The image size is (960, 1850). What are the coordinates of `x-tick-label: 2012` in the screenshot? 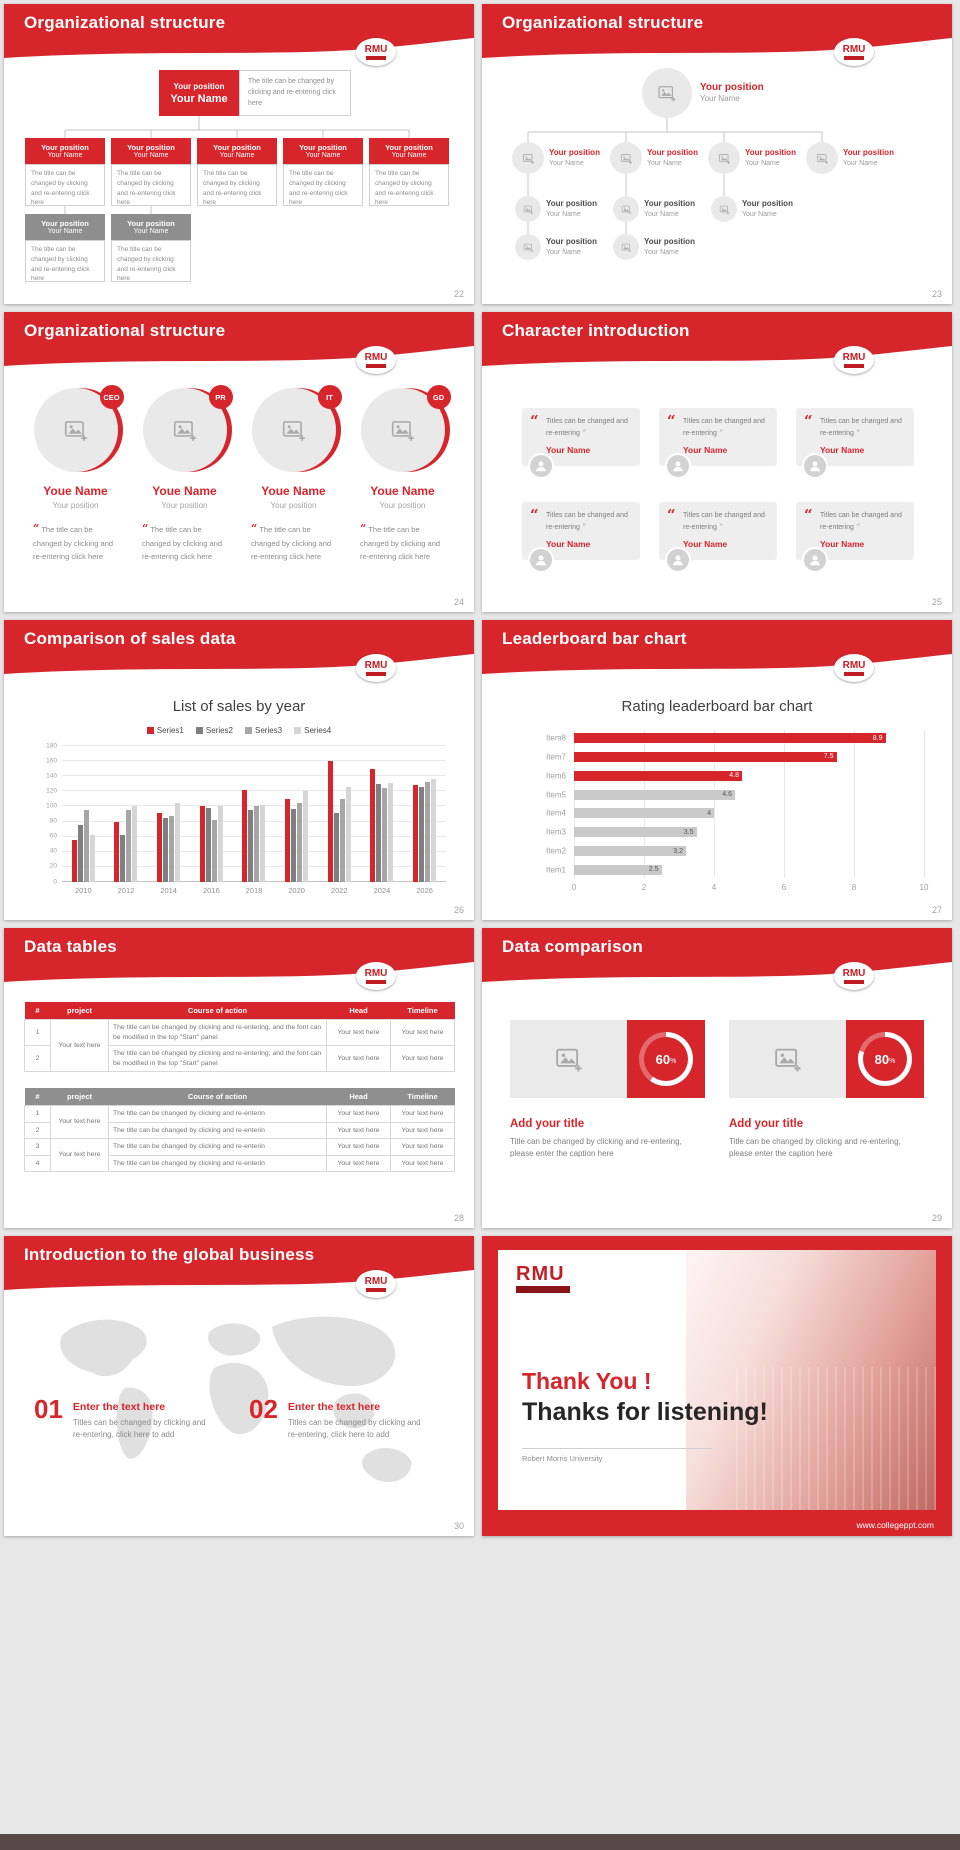 It's located at (126, 890).